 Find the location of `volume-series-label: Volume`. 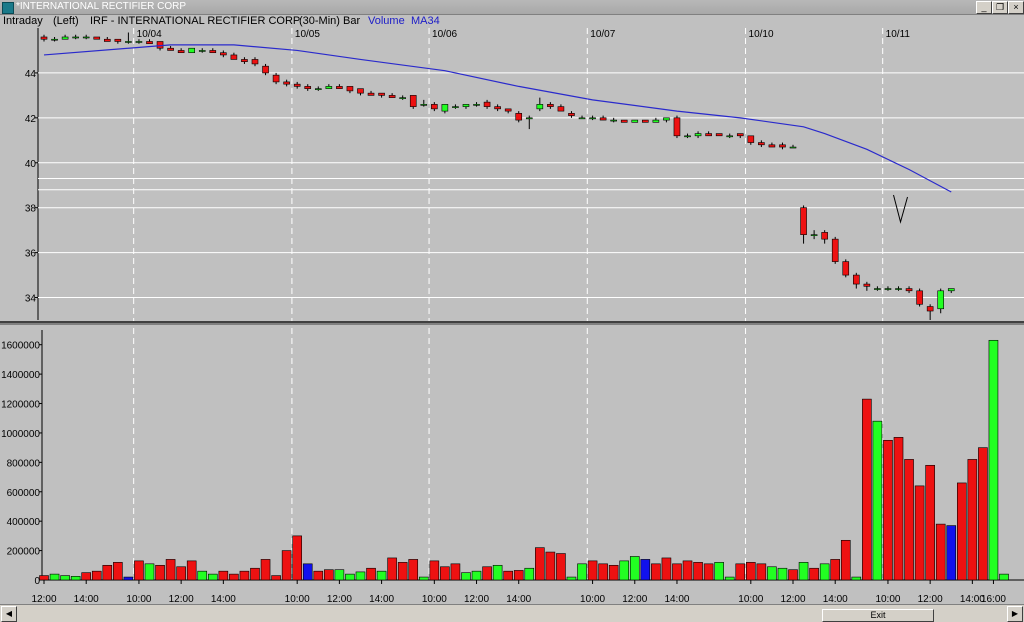

volume-series-label: Volume is located at coordinates (386, 21).